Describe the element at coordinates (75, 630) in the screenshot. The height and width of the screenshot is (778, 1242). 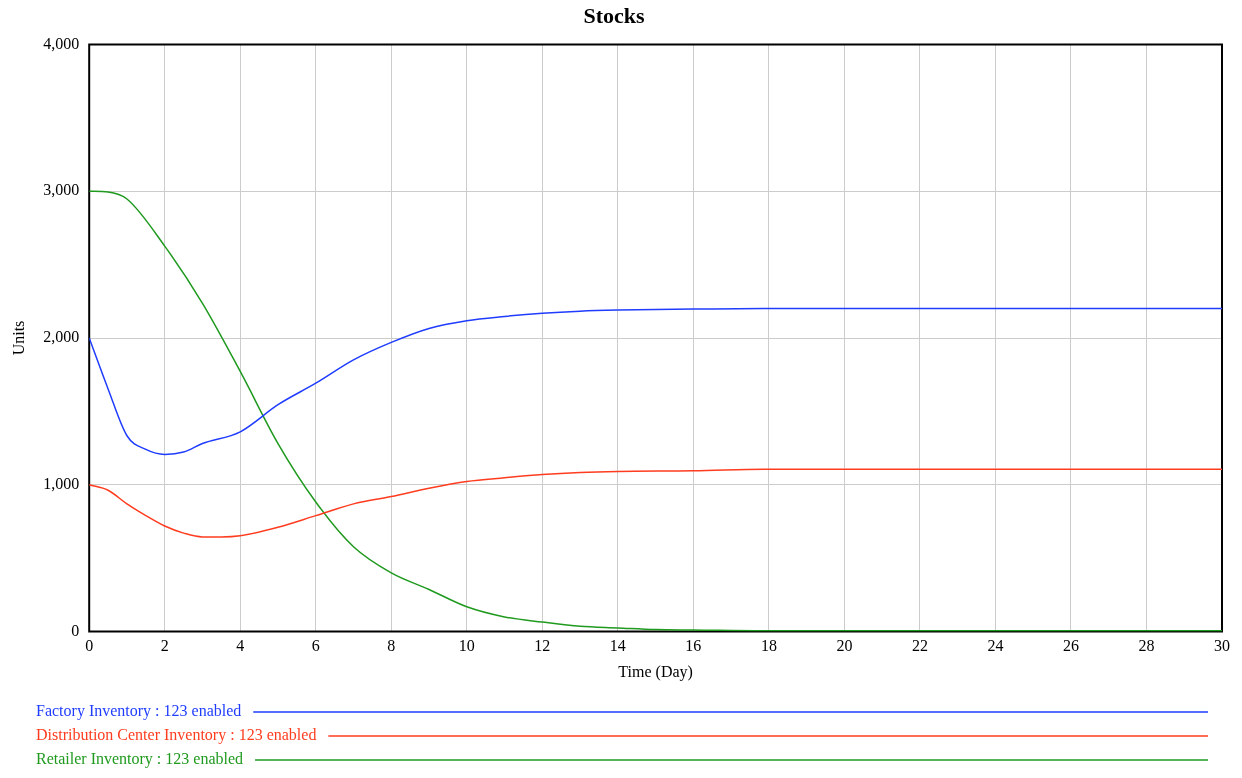
I see `y-tick-label: 0` at that location.